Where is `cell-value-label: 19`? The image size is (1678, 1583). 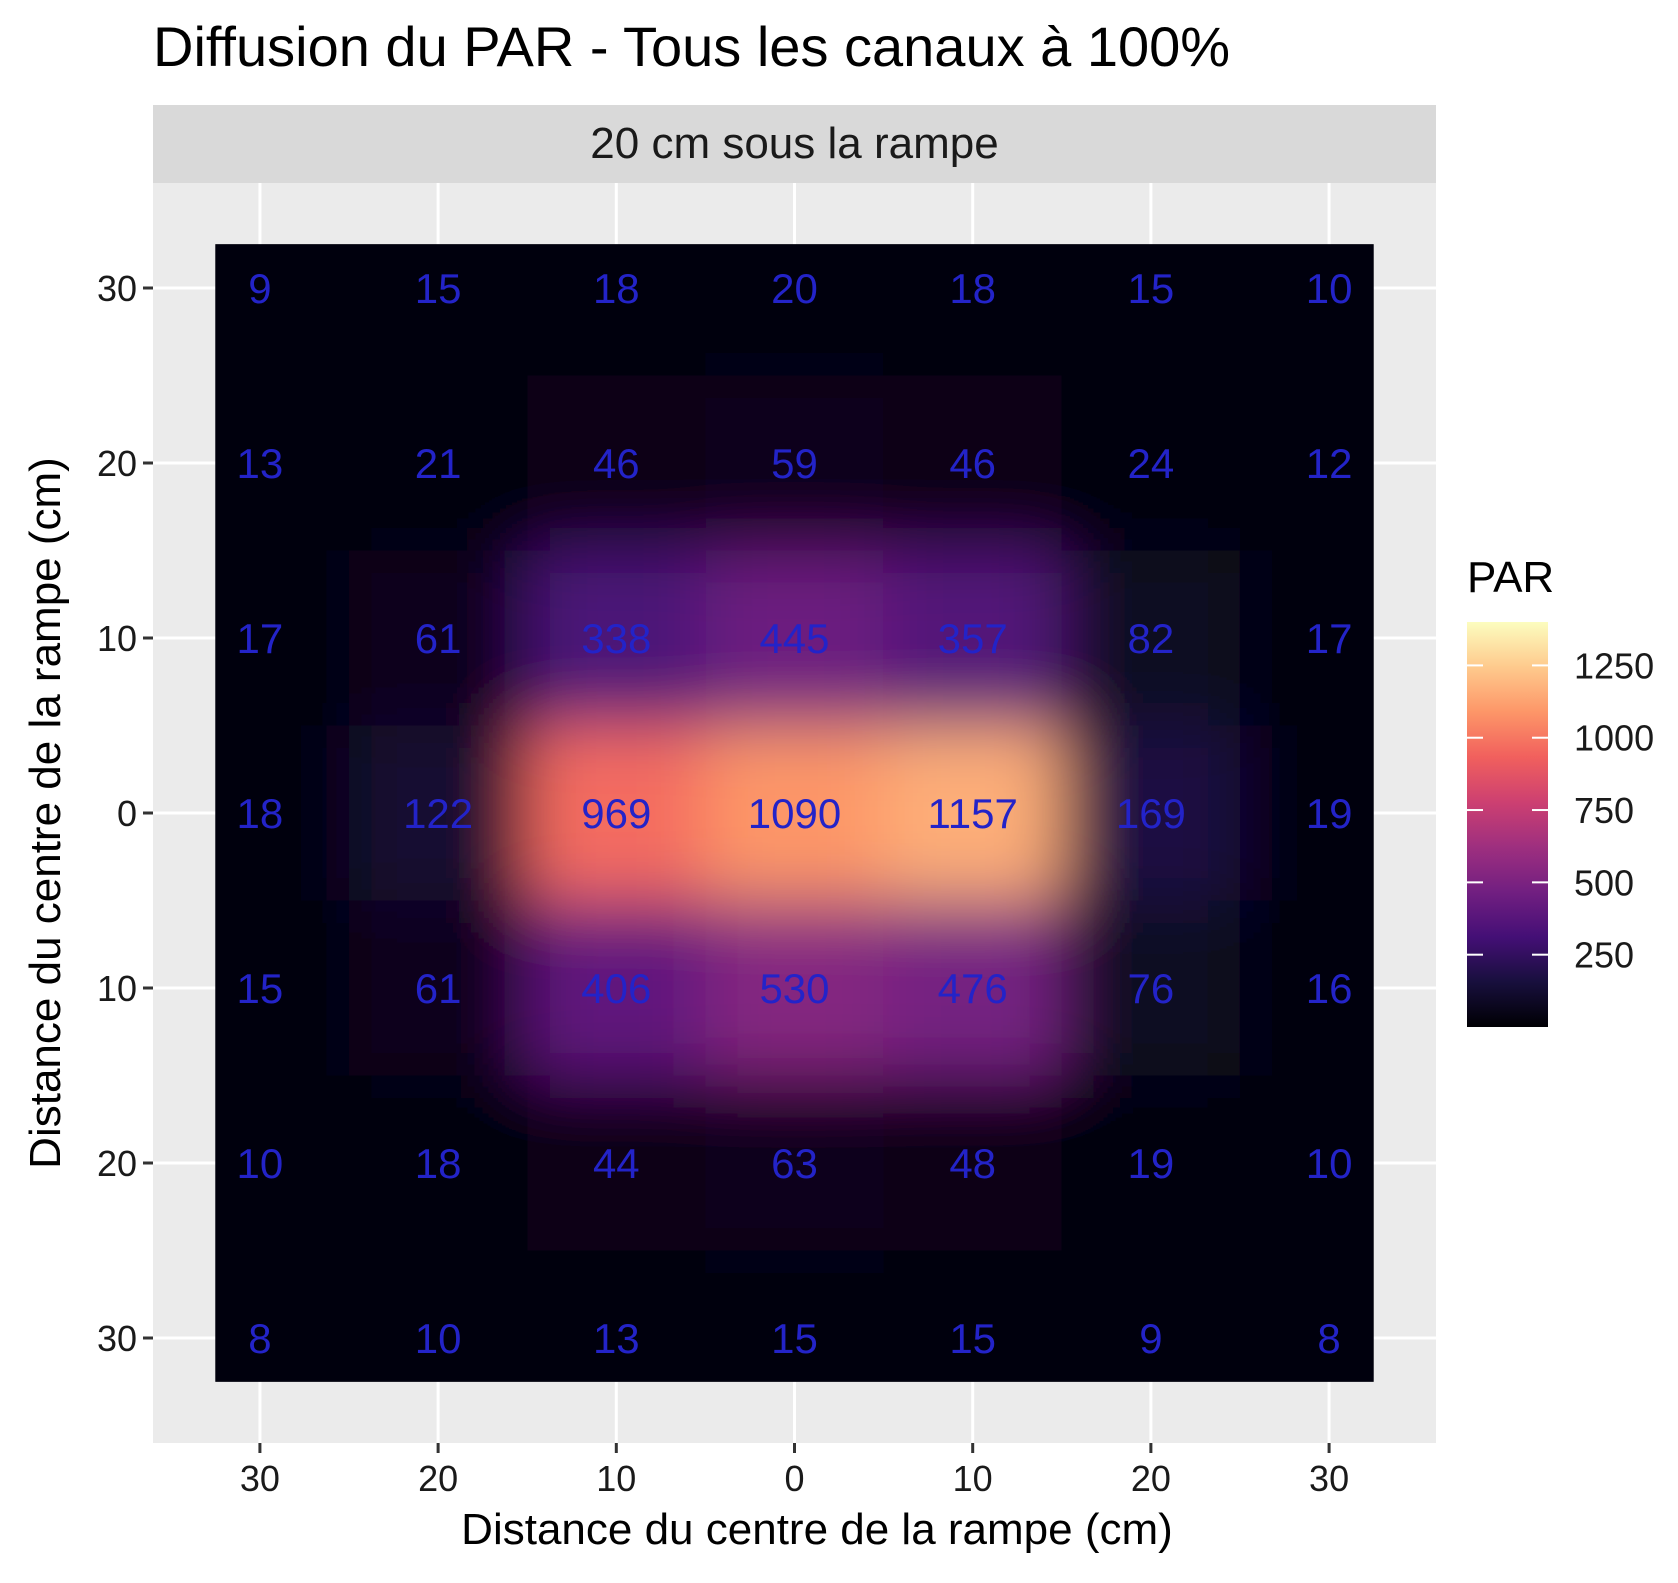 cell-value-label: 19 is located at coordinates (1151, 1163).